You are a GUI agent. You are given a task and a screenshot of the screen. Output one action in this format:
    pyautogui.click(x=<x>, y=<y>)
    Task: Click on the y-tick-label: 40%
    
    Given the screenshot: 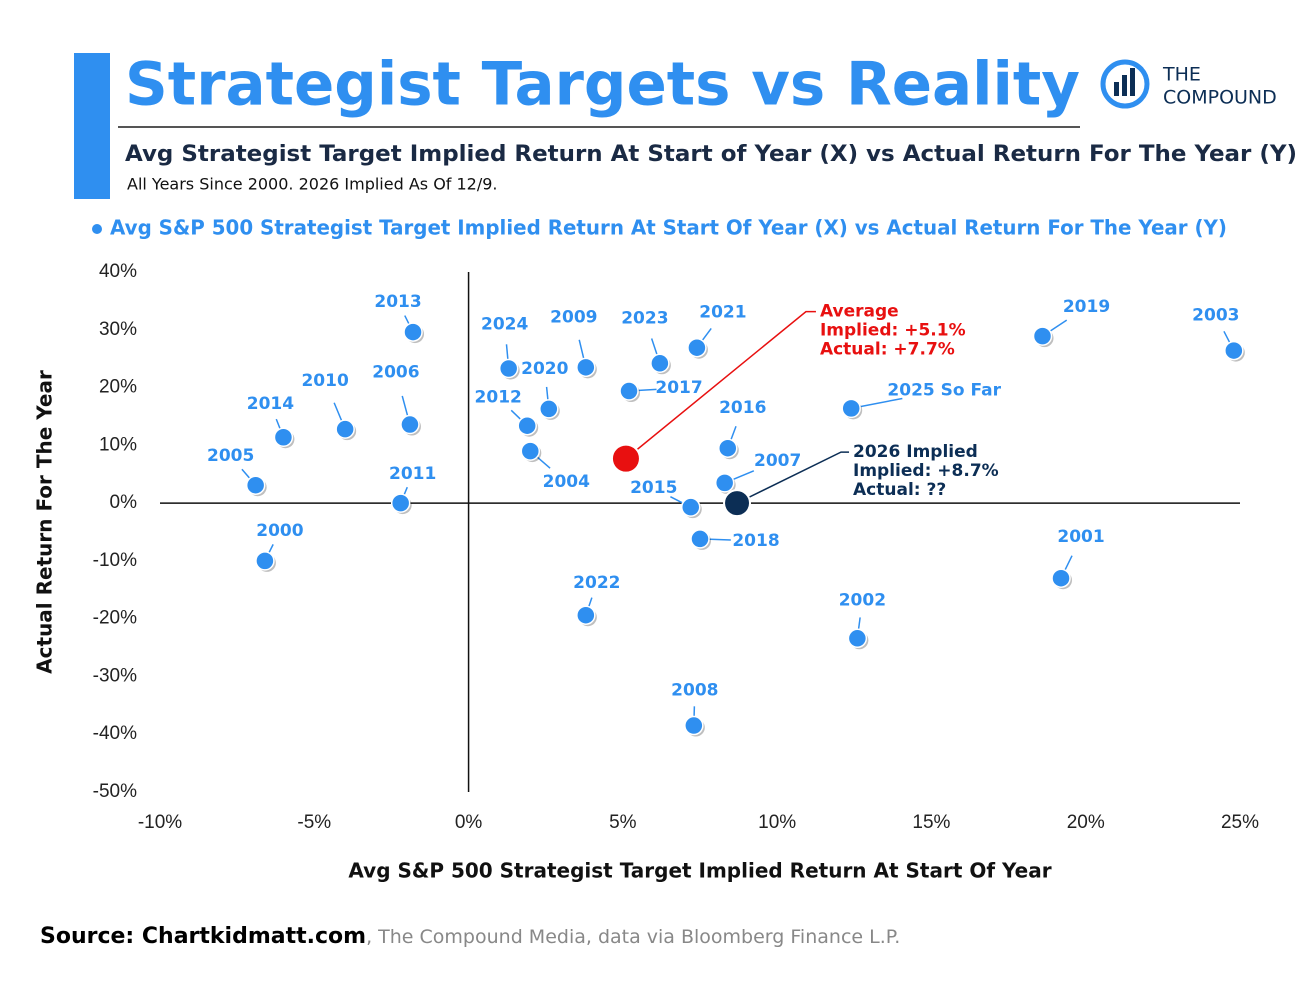 What is the action you would take?
    pyautogui.click(x=118, y=271)
    